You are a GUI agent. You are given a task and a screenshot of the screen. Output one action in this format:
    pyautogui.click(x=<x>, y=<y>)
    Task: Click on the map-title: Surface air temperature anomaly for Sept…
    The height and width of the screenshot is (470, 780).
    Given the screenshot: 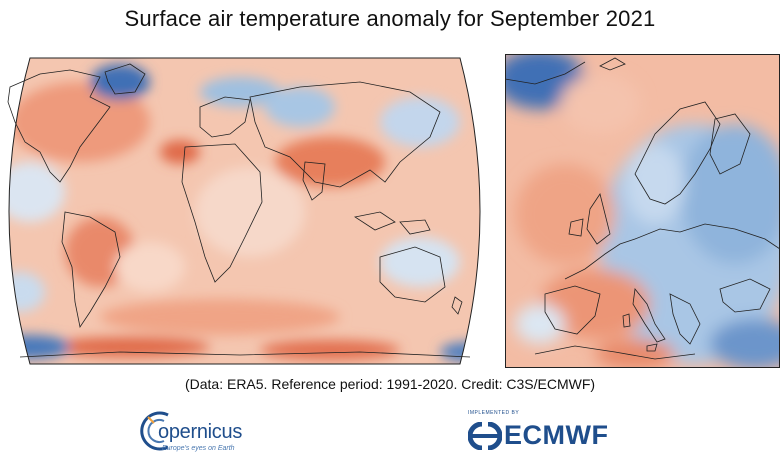 What is the action you would take?
    pyautogui.click(x=390, y=18)
    